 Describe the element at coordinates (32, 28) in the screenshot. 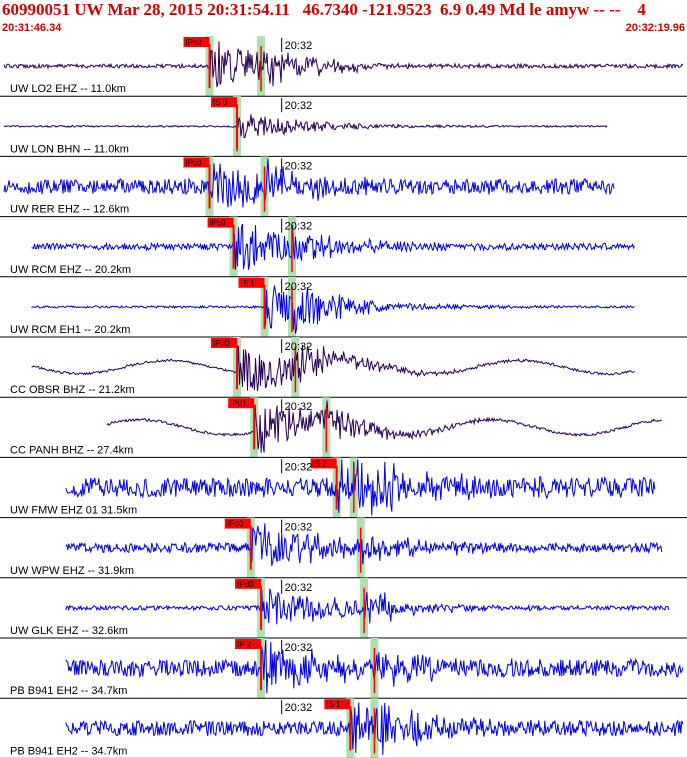

I see `start-time: 20:31:46.34` at that location.